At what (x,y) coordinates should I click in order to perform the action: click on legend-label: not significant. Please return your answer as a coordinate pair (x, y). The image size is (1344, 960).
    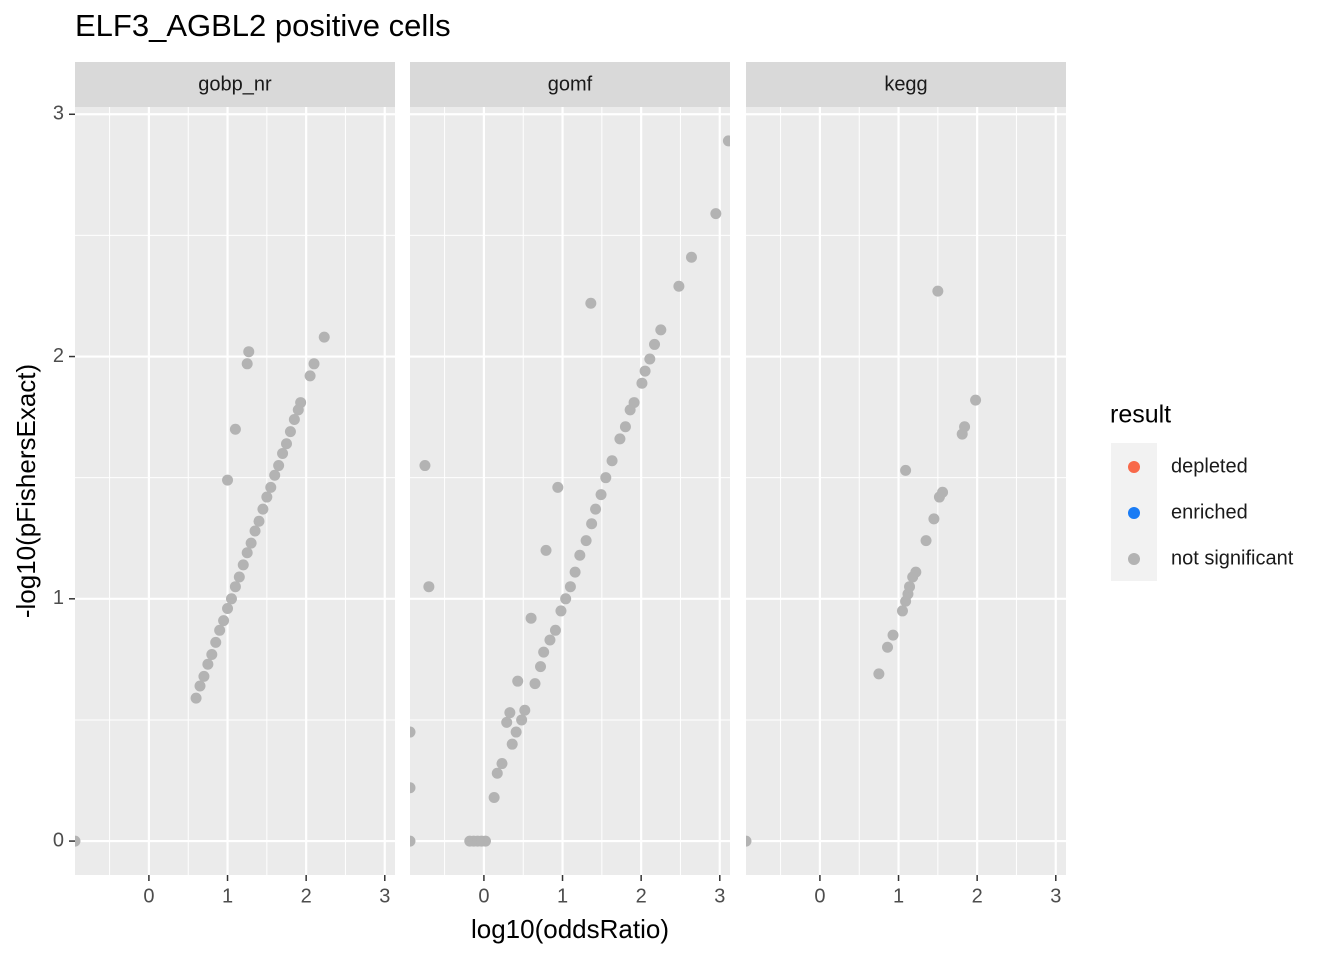
    Looking at the image, I should click on (1232, 558).